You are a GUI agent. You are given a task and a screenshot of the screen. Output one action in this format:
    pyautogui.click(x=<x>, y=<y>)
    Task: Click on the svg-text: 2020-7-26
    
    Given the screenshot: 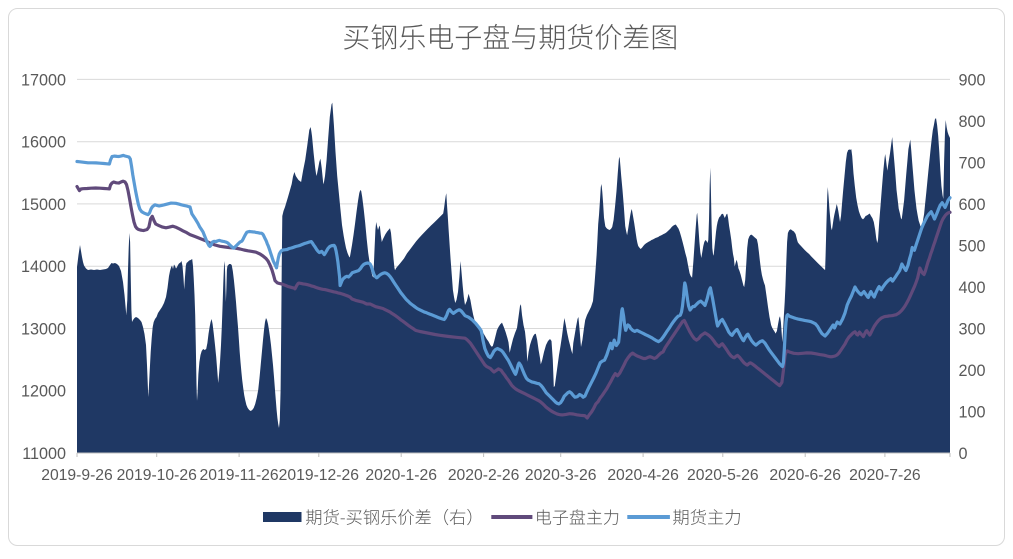 What is the action you would take?
    pyautogui.click(x=885, y=475)
    